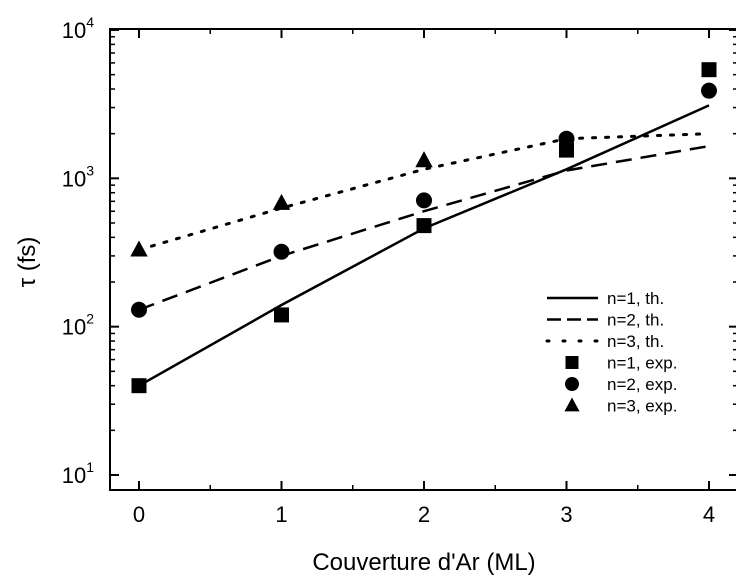 This screenshot has height=581, width=736. What do you see at coordinates (635, 320) in the screenshot?
I see `legend-label: n=2, th.` at bounding box center [635, 320].